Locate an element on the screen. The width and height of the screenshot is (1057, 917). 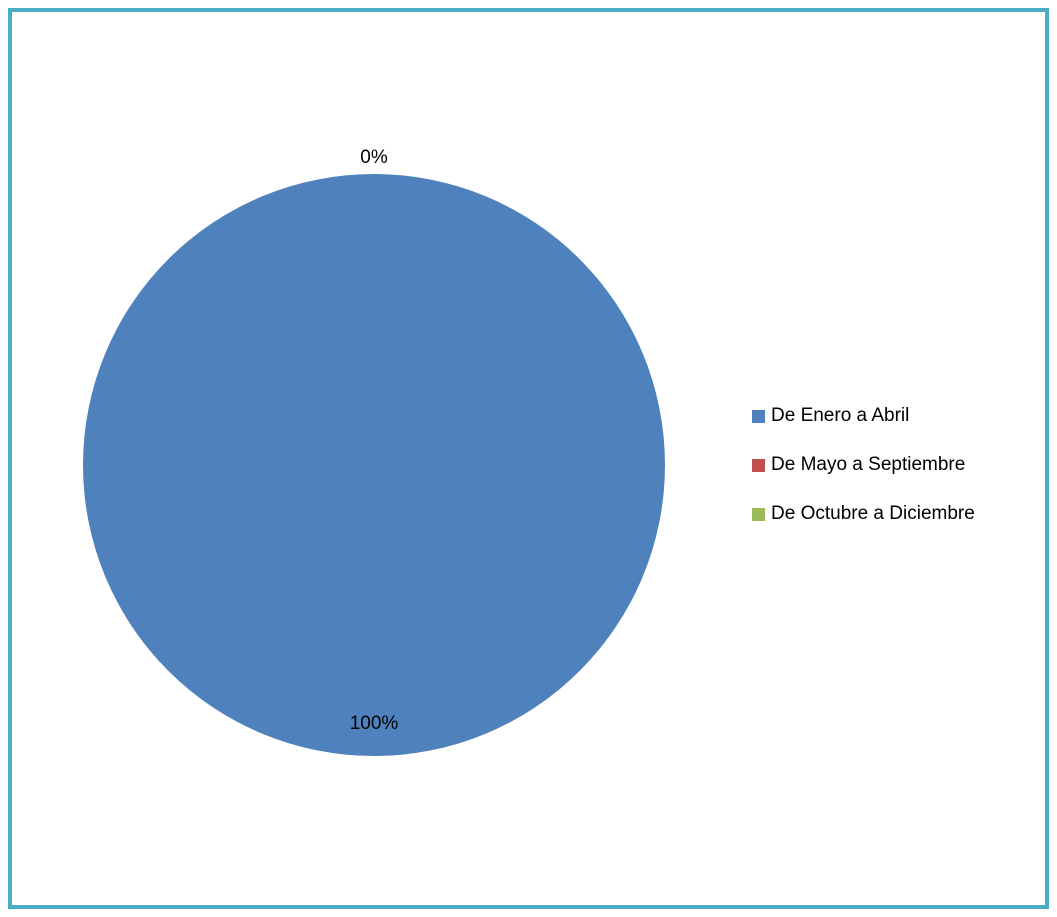
legend-swatch-blue is located at coordinates (758, 416).